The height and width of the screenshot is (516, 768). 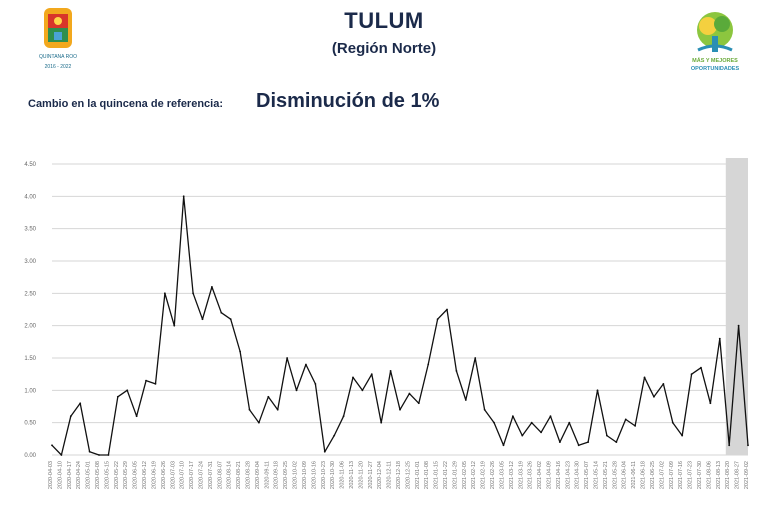 What do you see at coordinates (587, 475) in the screenshot?
I see `x-tick-label: 2021-05-07` at bounding box center [587, 475].